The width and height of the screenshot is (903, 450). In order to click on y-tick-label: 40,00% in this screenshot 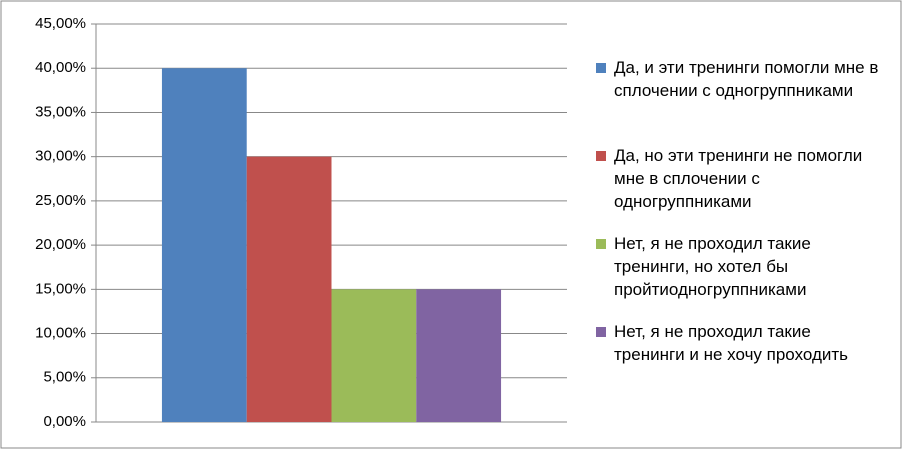, I will do `click(60, 67)`.